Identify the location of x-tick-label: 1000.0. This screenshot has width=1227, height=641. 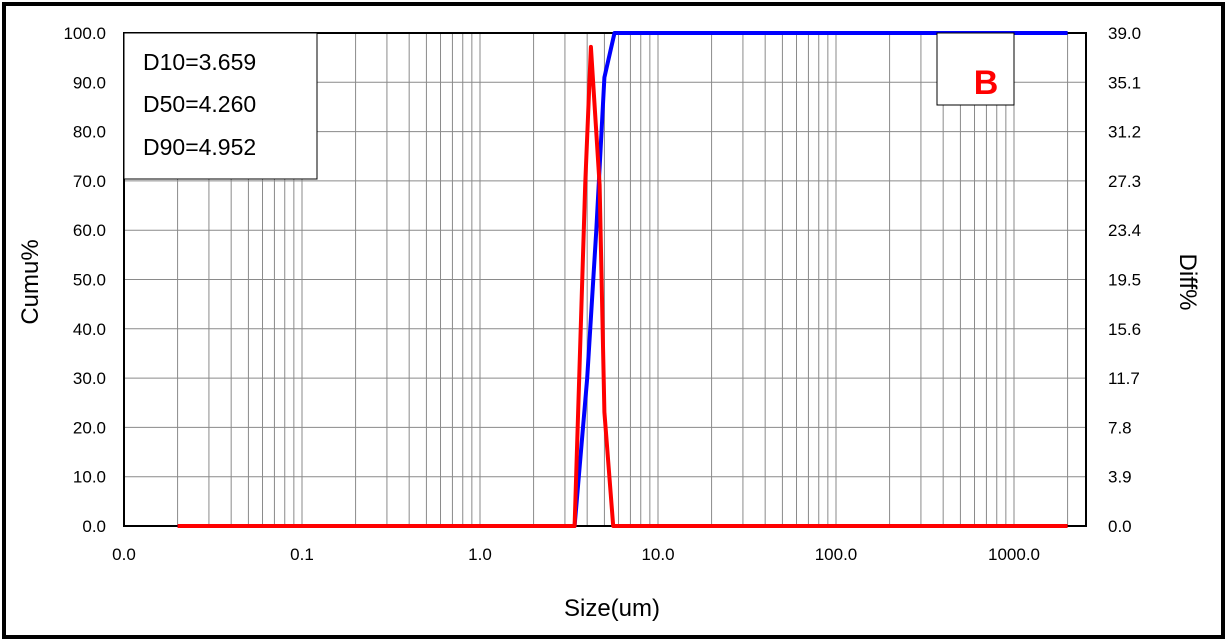
(1014, 554).